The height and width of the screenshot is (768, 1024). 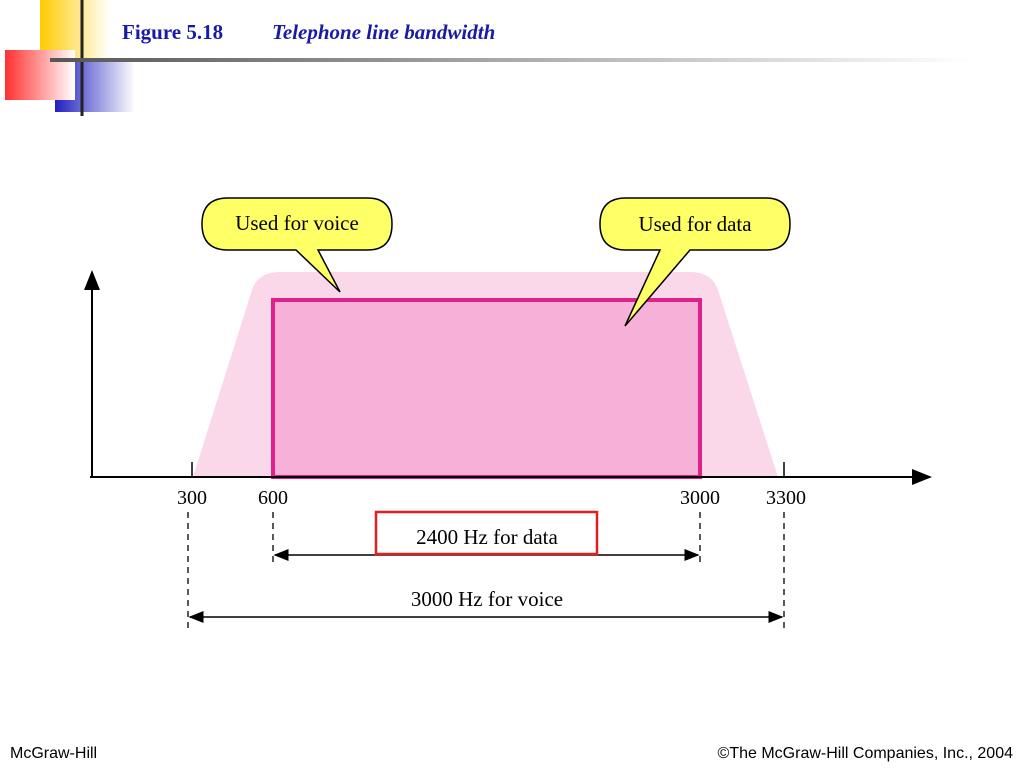 I want to click on tick-label: 300, so click(x=192, y=498).